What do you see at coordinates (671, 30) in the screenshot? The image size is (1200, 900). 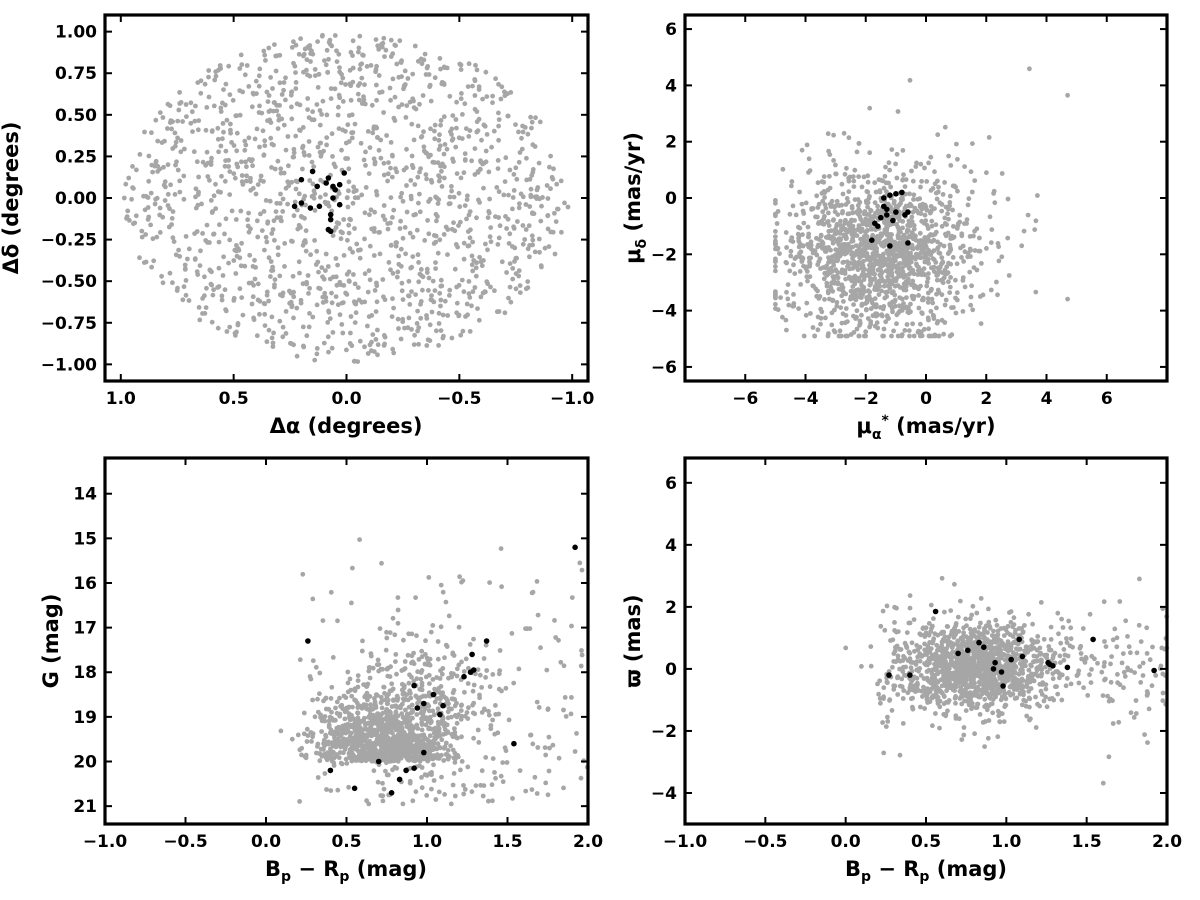 I see `pm-y-tick-label: 6` at bounding box center [671, 30].